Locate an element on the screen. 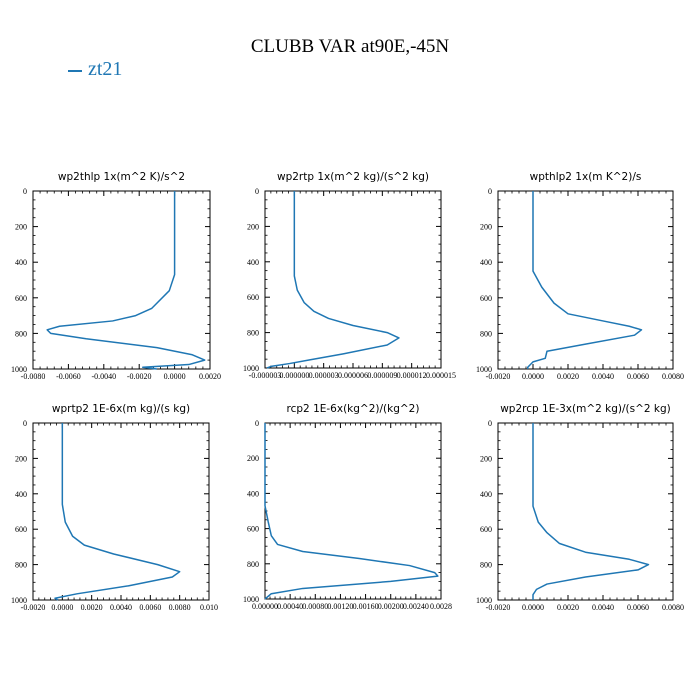 The image size is (700, 700). x-tick-label: 0.000015 is located at coordinates (441, 375).